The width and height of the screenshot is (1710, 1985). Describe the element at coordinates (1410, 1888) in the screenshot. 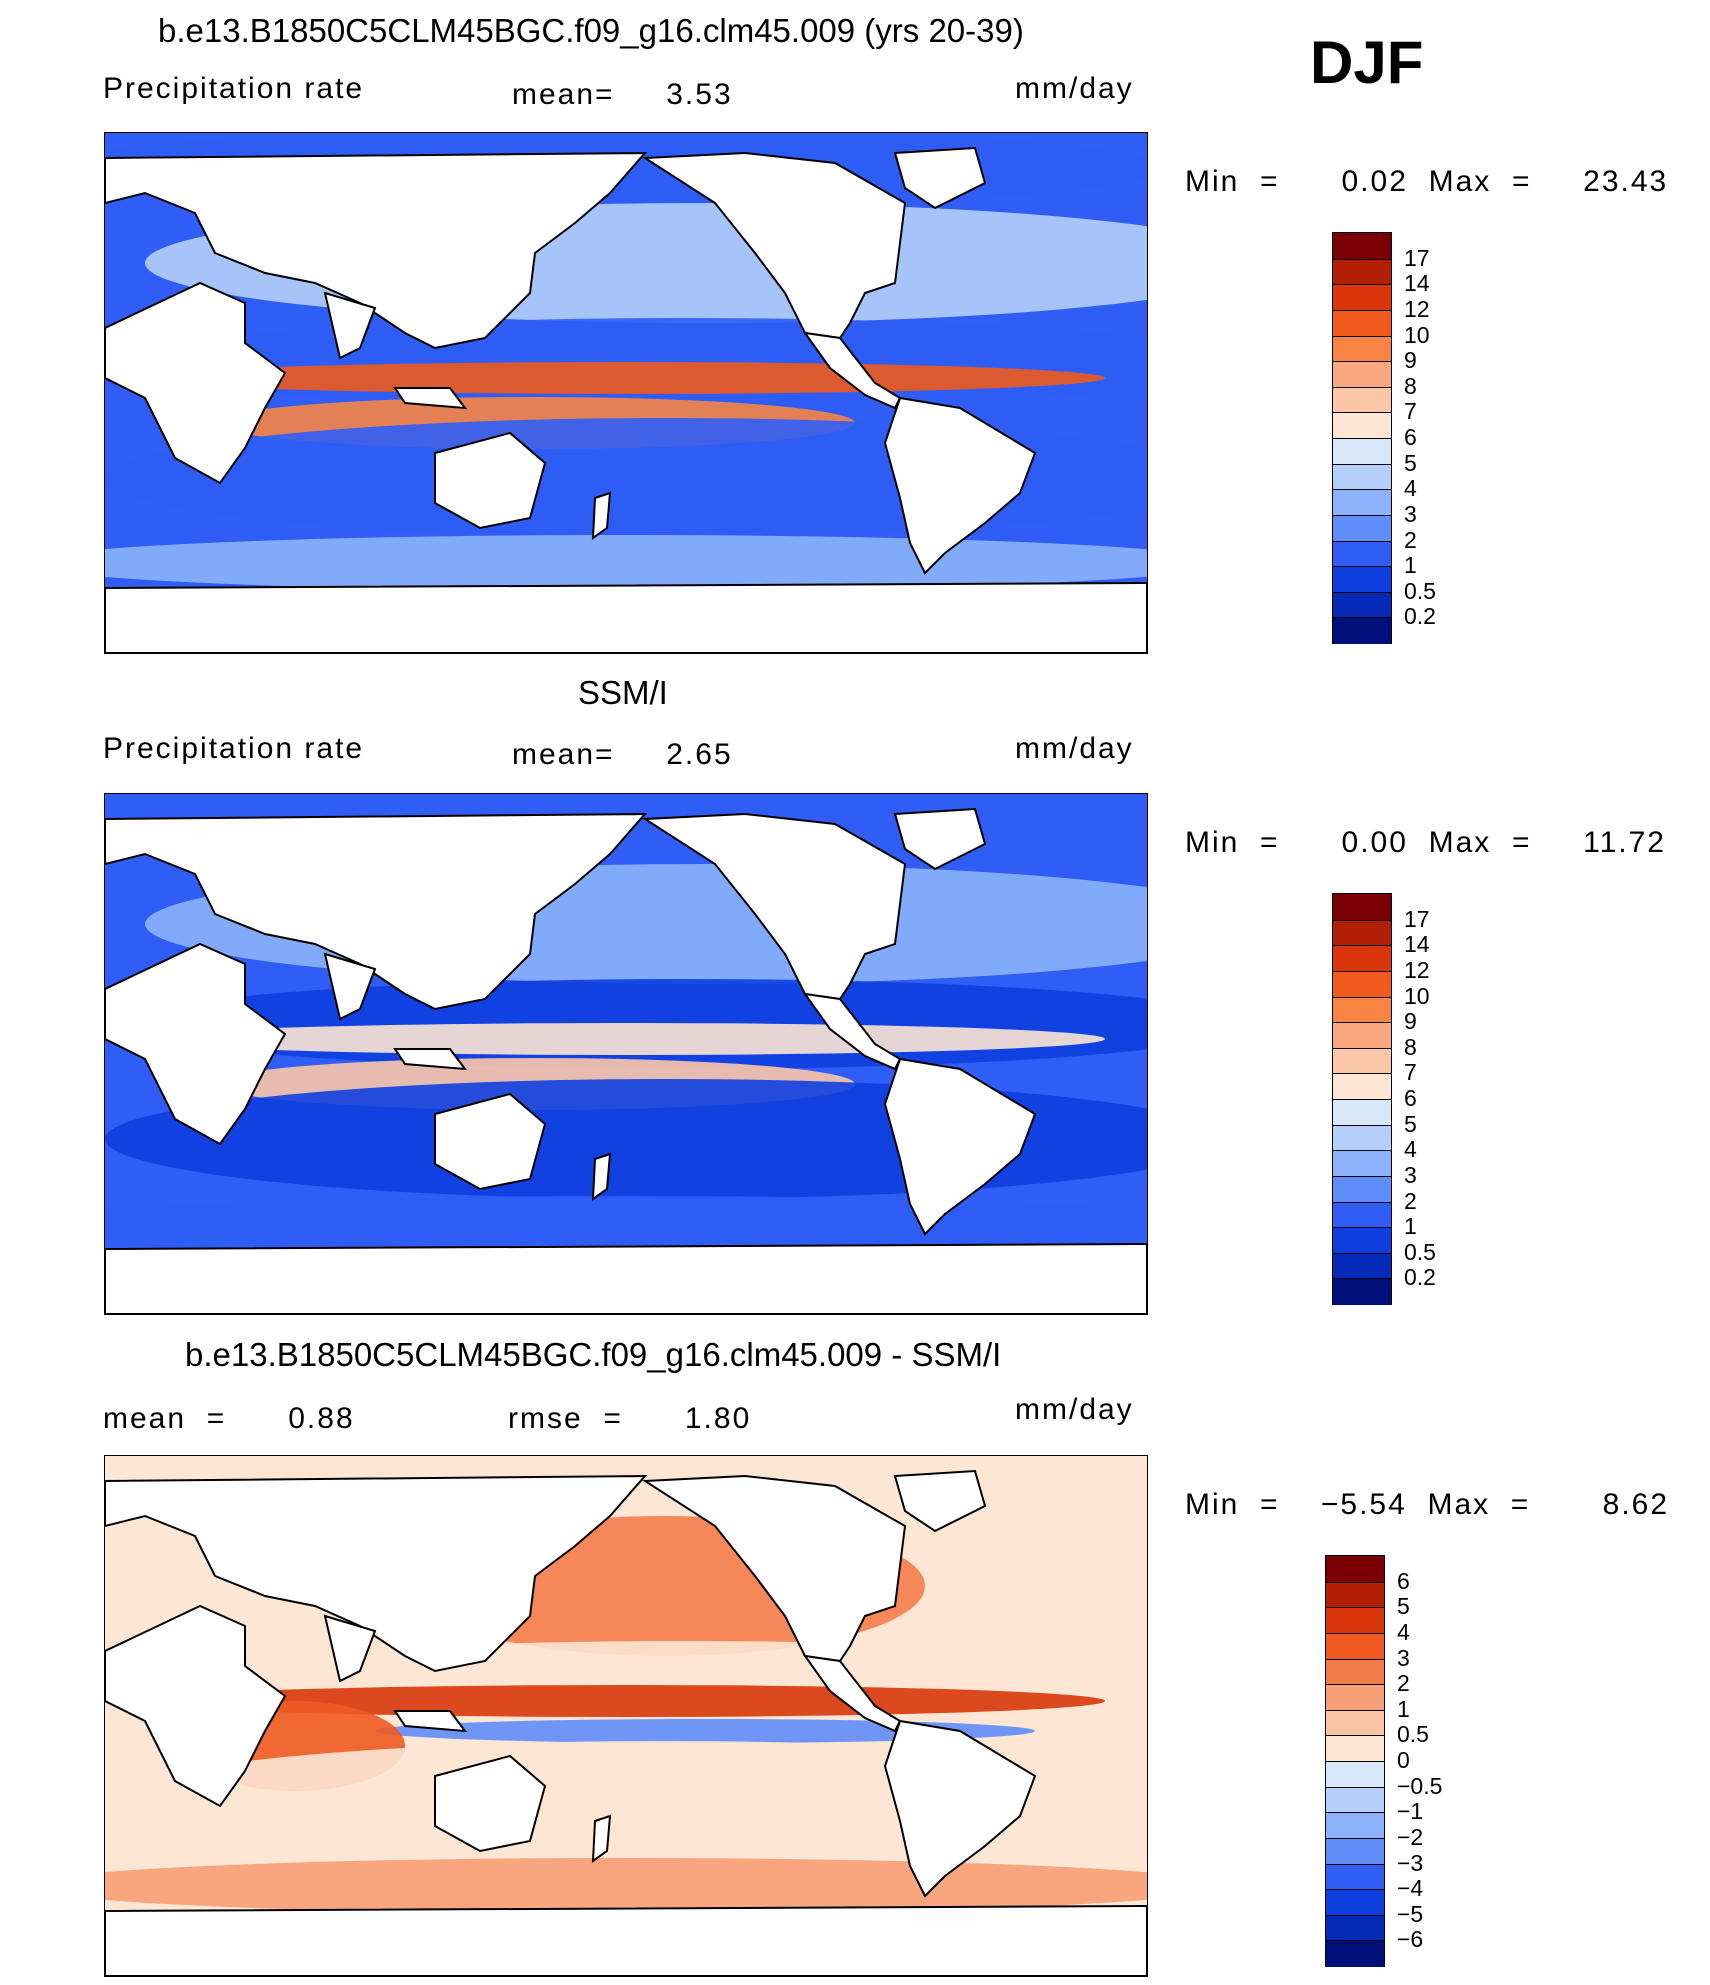

I see `colorbar-tick-label: −4` at that location.